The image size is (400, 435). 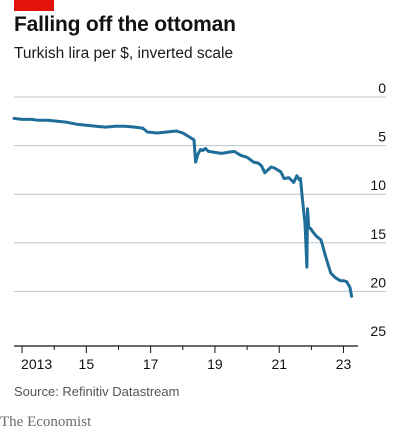 I want to click on x-tick-label-15: 15, so click(x=87, y=364).